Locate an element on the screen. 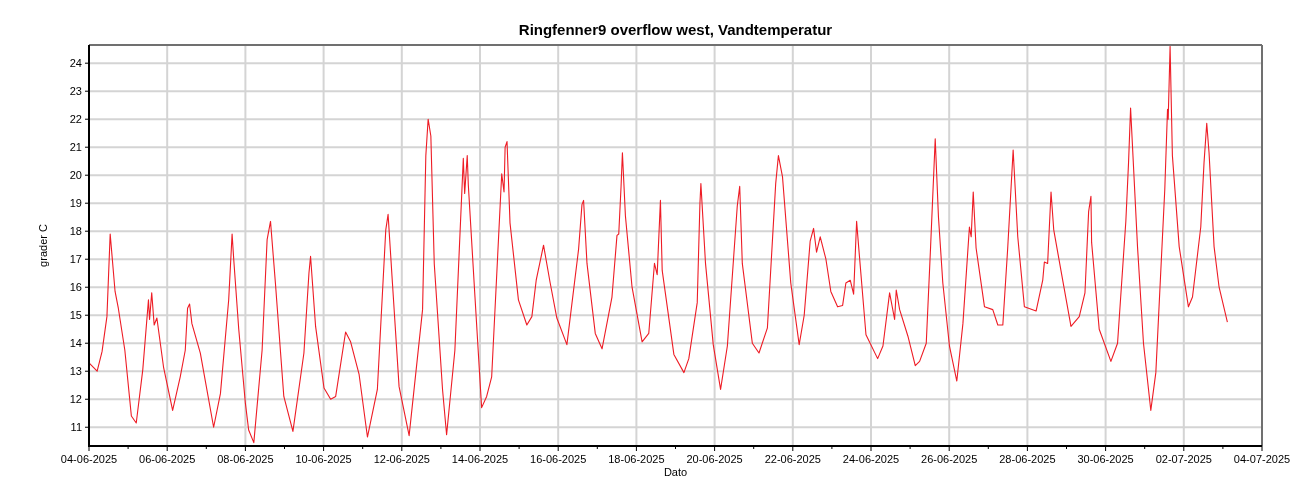 This screenshot has height=500, width=1300. y-tick-label: 24 is located at coordinates (75, 63).